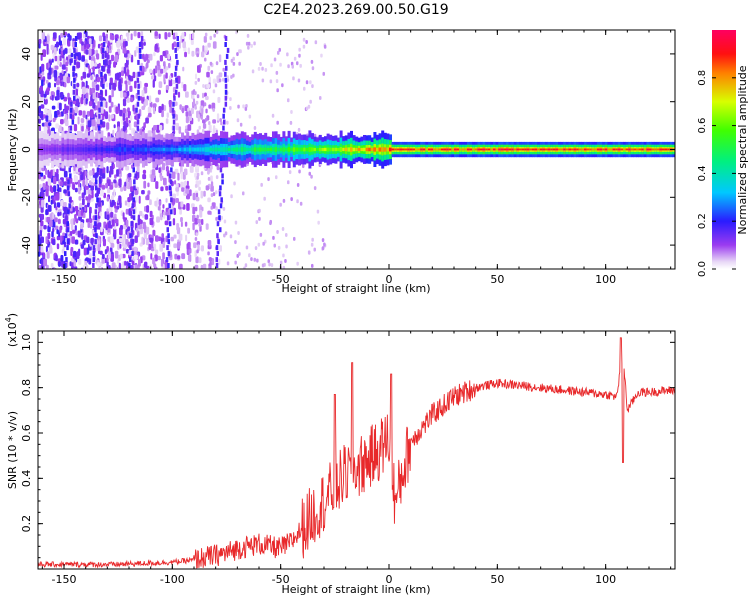 This screenshot has height=604, width=750. I want to click on spectrogram-x-axis-label: Height of straight line (km), so click(355, 288).